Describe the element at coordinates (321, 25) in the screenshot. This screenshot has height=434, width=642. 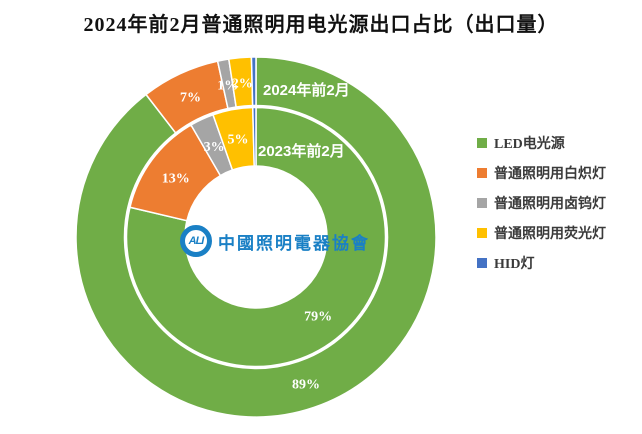
I see `chart-title: 2024年前2月普通照明用电光源出口占比（出口量）` at that location.